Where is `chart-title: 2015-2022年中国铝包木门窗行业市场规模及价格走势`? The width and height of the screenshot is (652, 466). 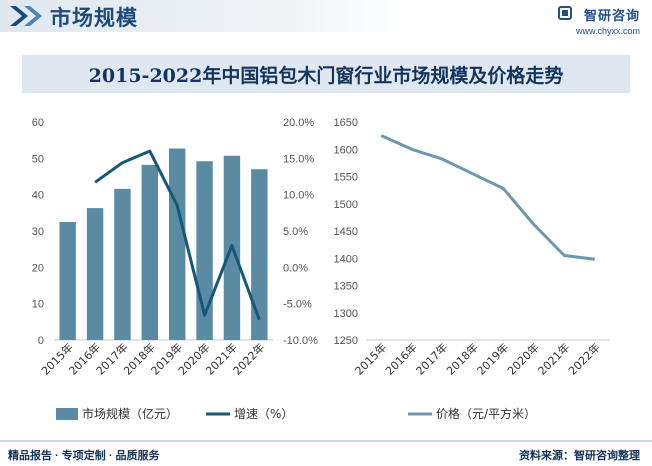
chart-title: 2015-2022年中国铝包木门窗行业市场规模及价格走势 is located at coordinates (326, 75).